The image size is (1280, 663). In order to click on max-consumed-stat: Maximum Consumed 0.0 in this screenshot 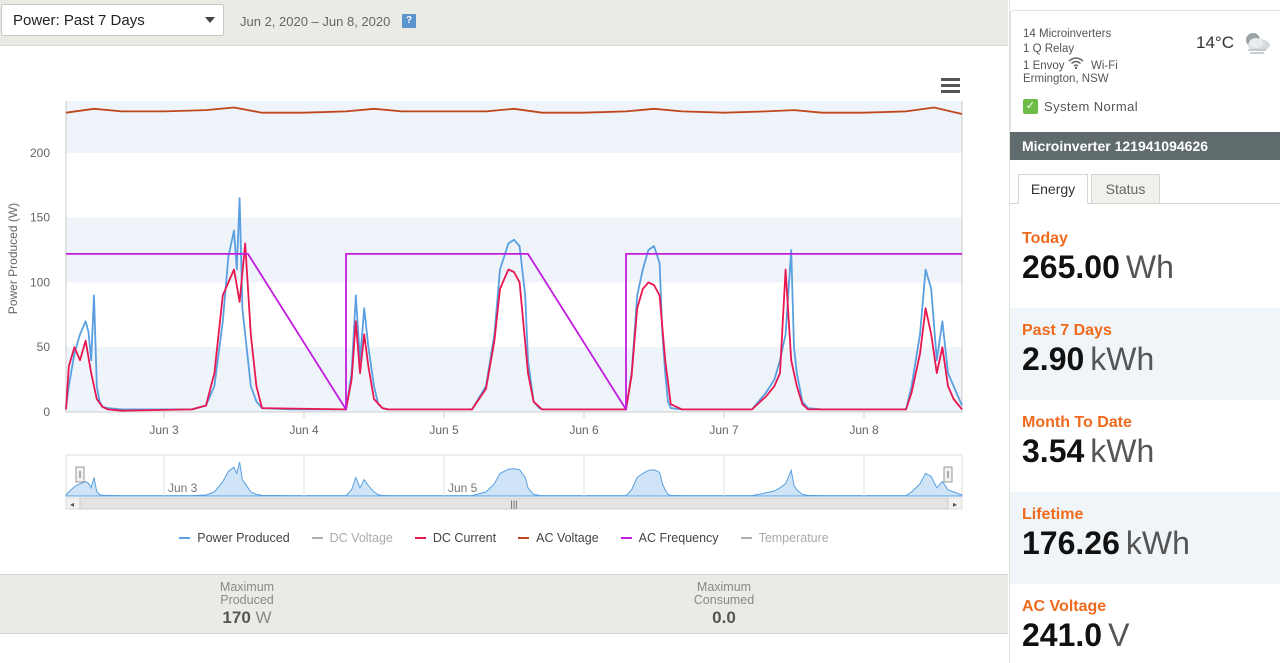, I will do `click(724, 604)`.